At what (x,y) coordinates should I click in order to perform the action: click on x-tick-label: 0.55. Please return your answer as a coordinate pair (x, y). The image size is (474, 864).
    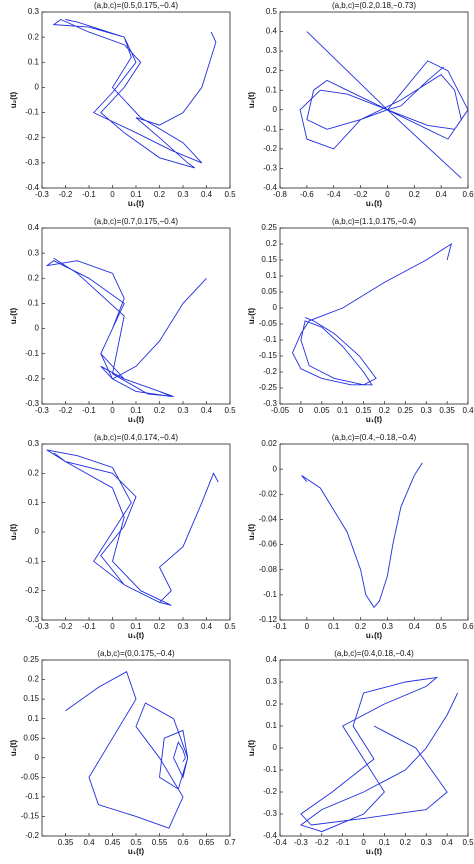
    Looking at the image, I should click on (160, 842).